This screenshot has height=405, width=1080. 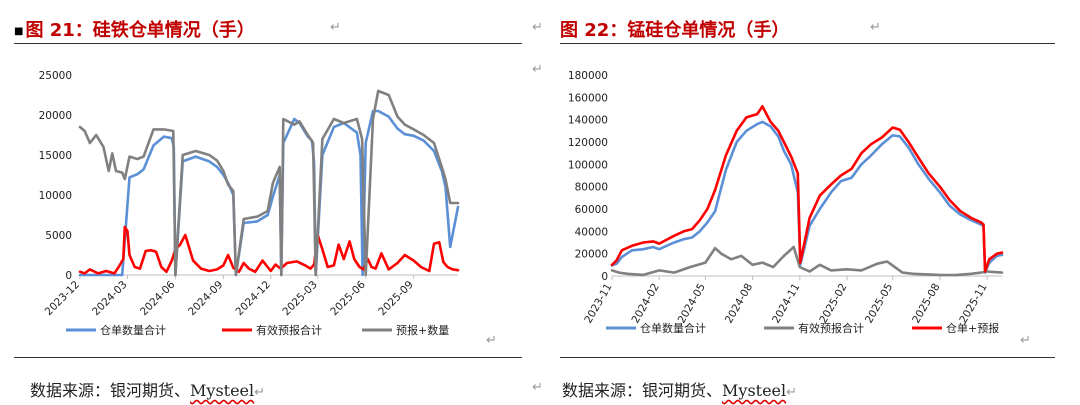 I want to click on x-tick-label: 2024-09, so click(x=206, y=299).